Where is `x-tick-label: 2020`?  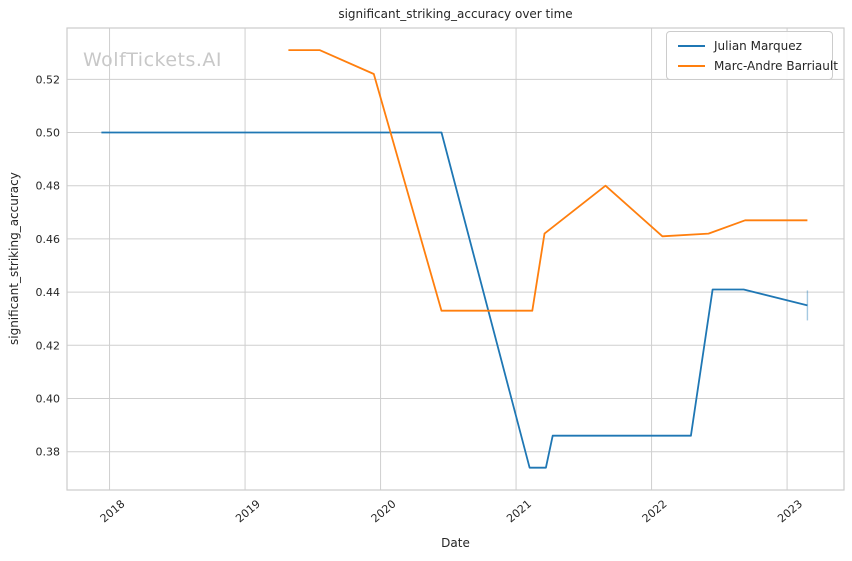 x-tick-label: 2020 is located at coordinates (384, 511).